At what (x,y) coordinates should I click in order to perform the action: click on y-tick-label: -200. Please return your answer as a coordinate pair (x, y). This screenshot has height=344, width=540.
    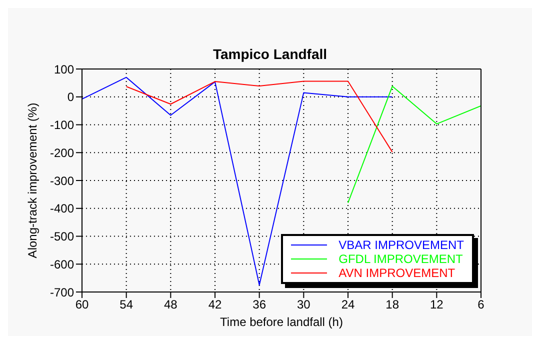
    Looking at the image, I should click on (62, 153).